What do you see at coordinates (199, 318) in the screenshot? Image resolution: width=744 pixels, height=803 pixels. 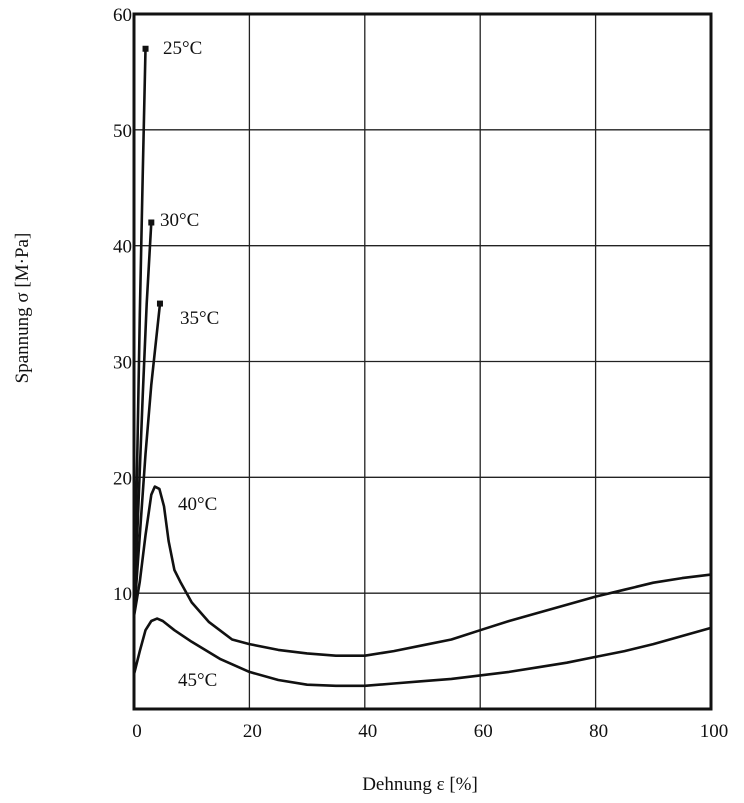 I see `curve-label-35c: 35°C` at bounding box center [199, 318].